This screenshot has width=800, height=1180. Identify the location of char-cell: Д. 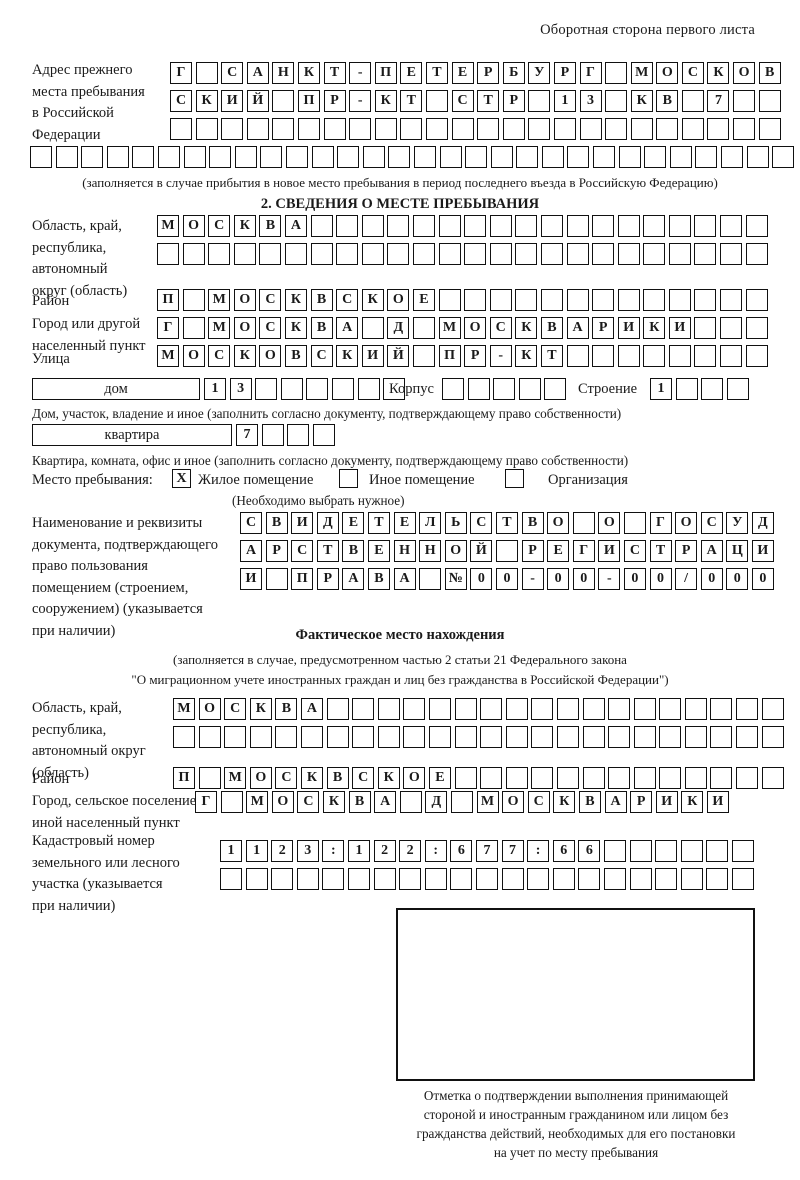
(436, 802).